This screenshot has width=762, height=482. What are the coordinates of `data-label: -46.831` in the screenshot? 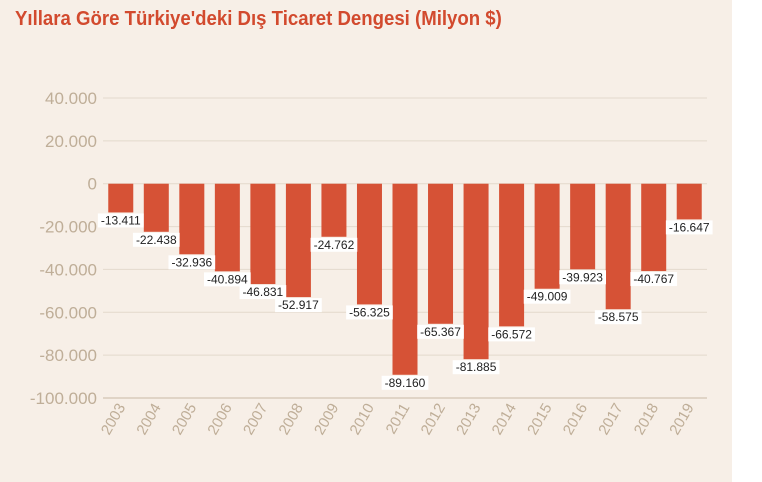 It's located at (263, 292).